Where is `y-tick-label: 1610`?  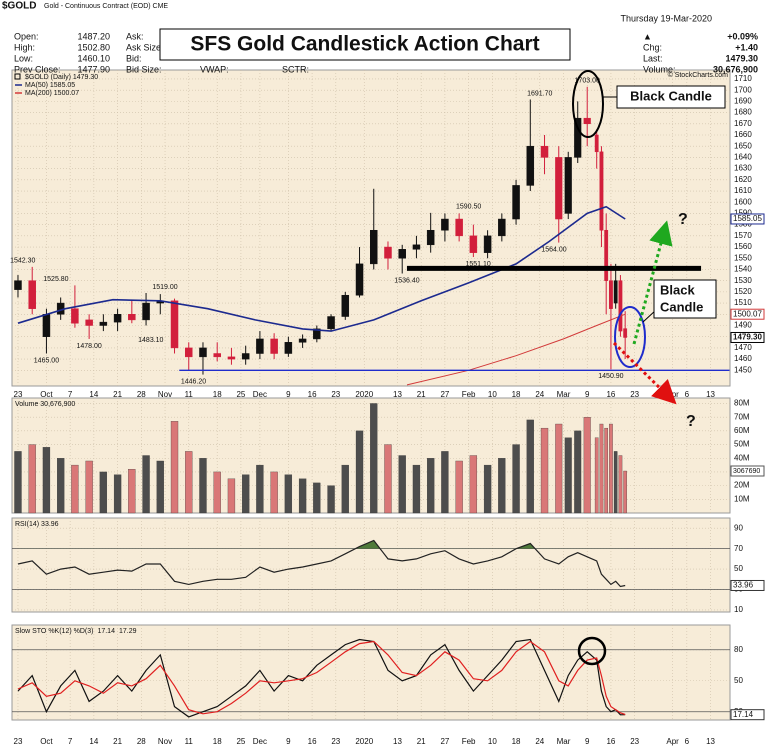 y-tick-label: 1610 is located at coordinates (743, 190).